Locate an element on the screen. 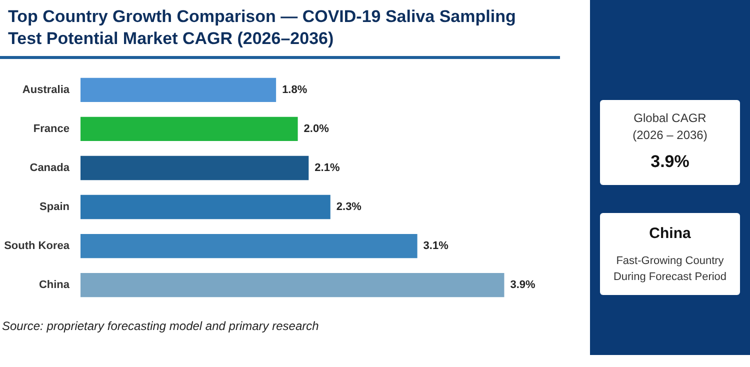 Image resolution: width=750 pixels, height=367 pixels. text: Global CAGR (2026 – 2036) is located at coordinates (670, 127).